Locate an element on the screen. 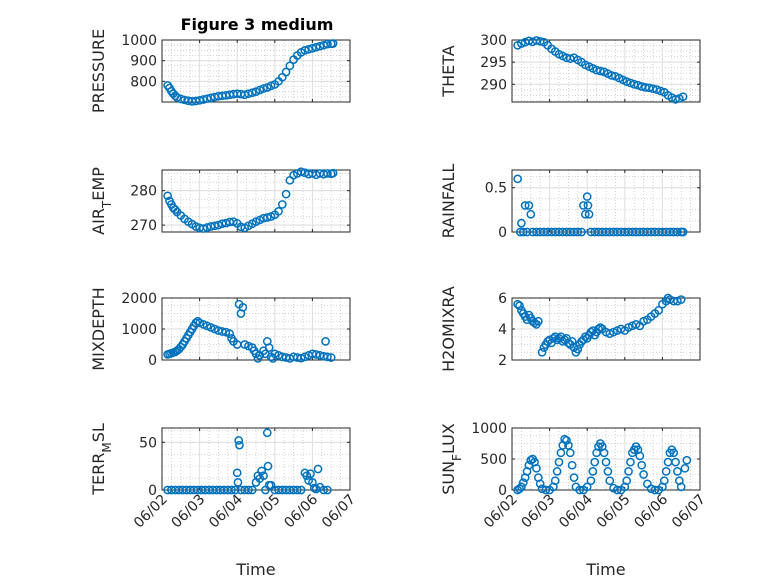  x-axis-label: Time is located at coordinates (255, 569).